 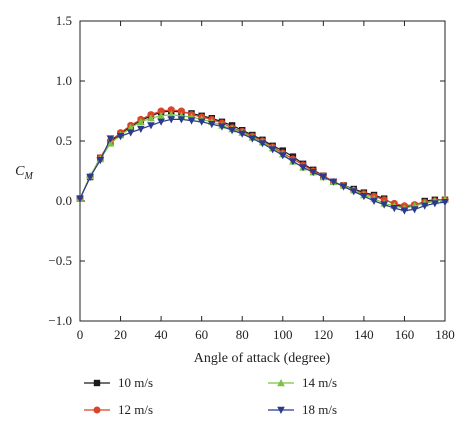 What do you see at coordinates (64, 80) in the screenshot?
I see `y-tick-label: 1.0` at bounding box center [64, 80].